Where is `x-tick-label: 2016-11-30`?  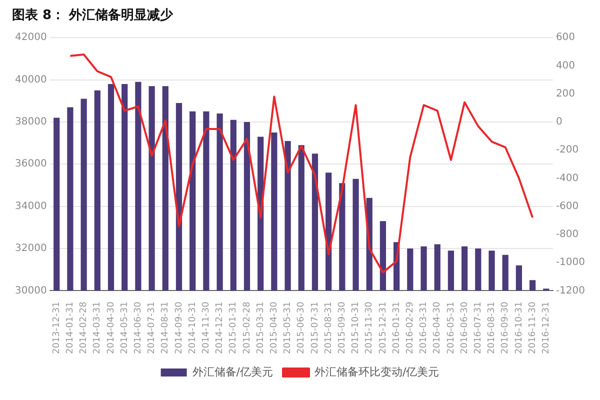 x-tick-label: 2016-11-30 is located at coordinates (533, 327).